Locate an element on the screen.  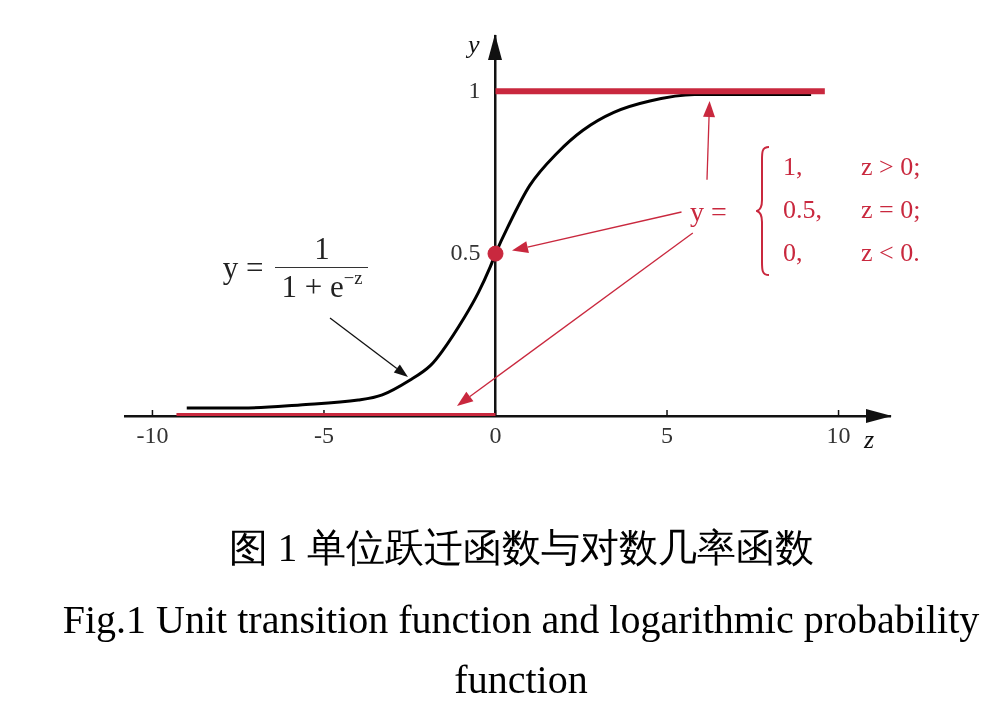
x-tick-label: 10 is located at coordinates (838, 434).